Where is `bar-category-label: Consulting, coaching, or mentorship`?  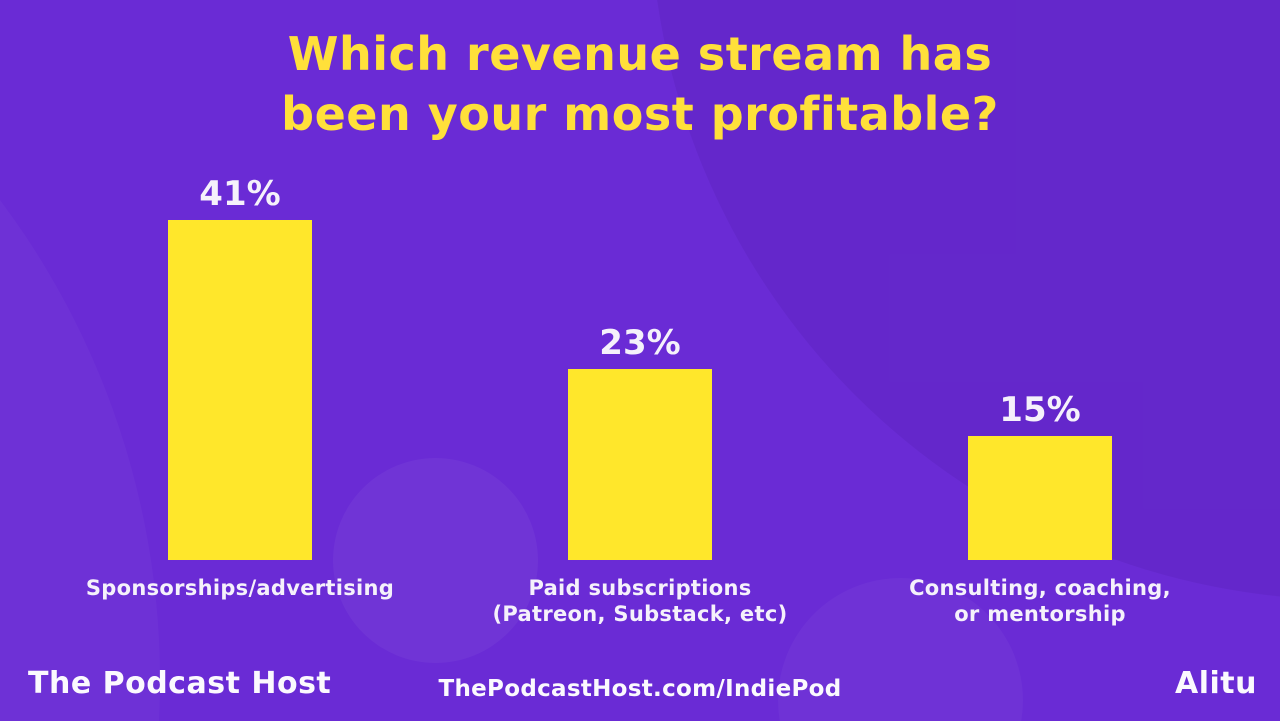 bar-category-label: Consulting, coaching, or mentorship is located at coordinates (1040, 601).